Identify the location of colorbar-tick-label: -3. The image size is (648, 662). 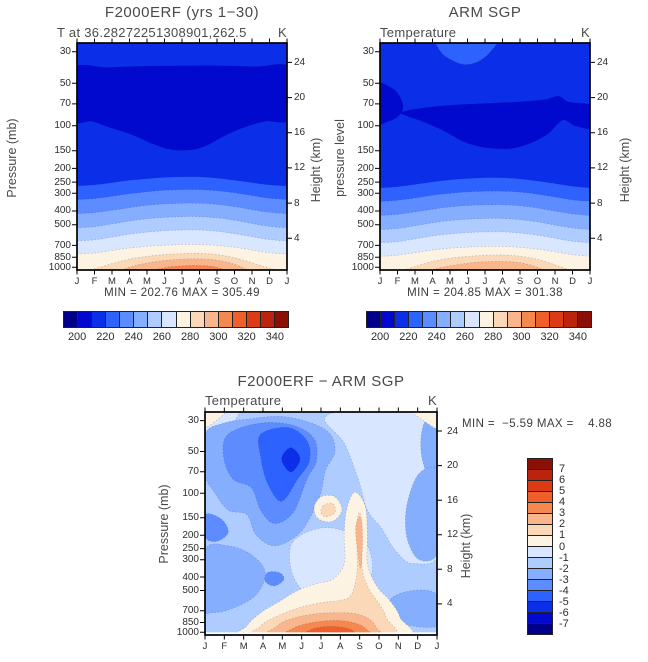
(564, 579).